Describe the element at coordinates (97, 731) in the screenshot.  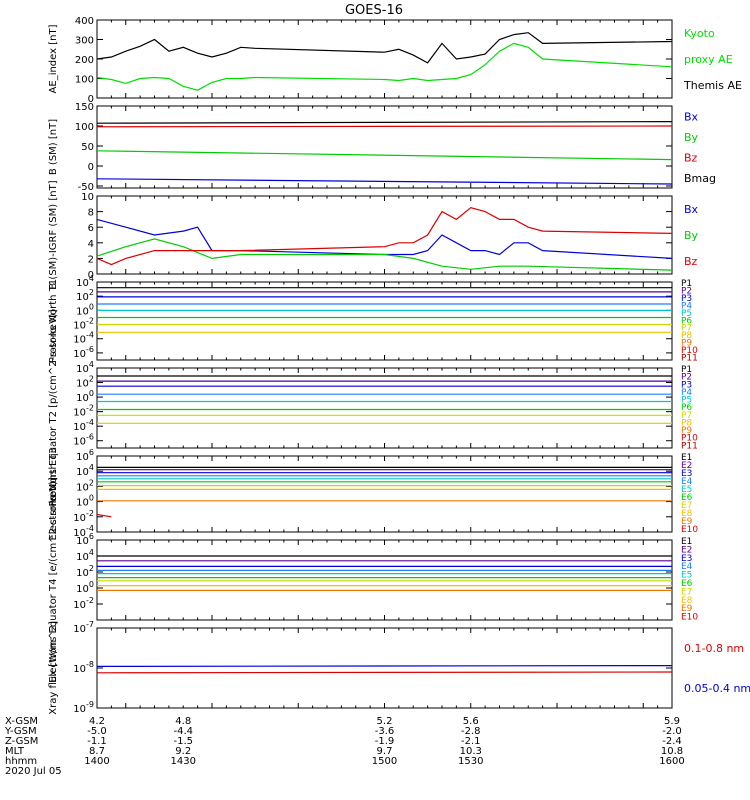
I see `x-table-value: -5.0` at that location.